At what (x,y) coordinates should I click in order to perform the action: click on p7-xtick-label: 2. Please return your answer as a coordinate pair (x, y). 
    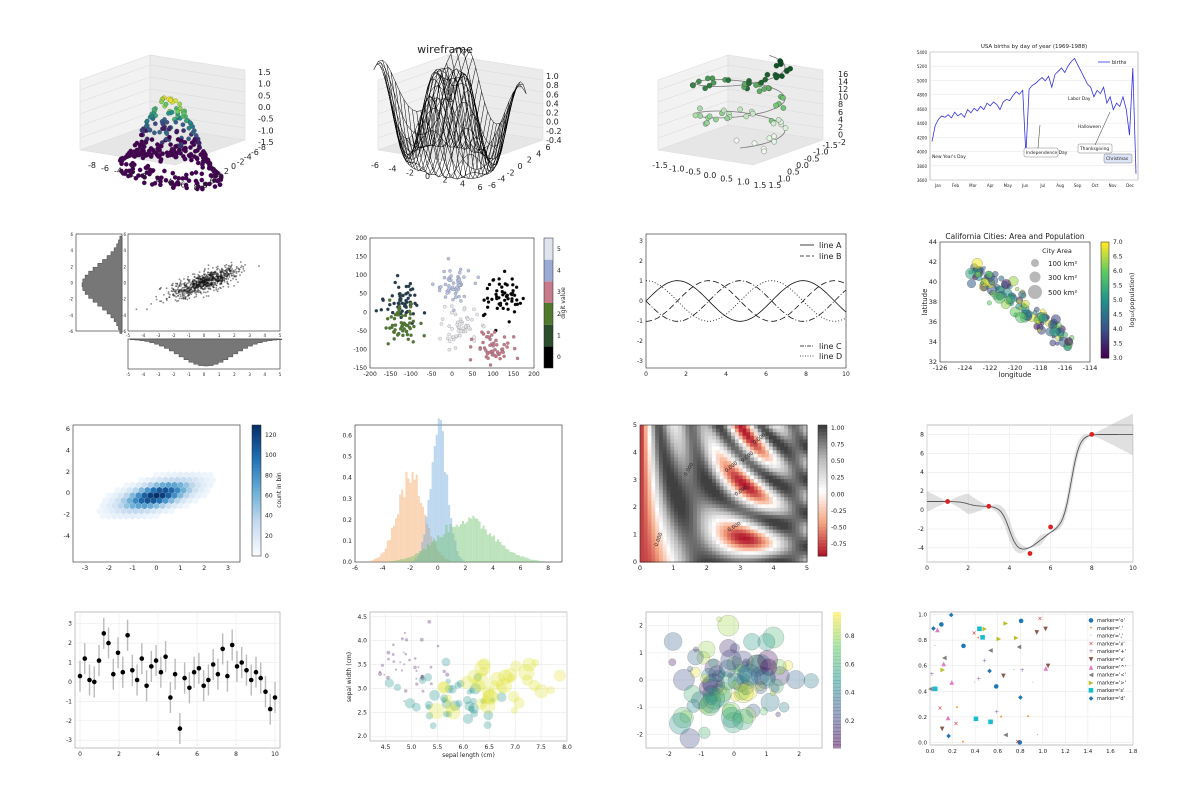
    Looking at the image, I should click on (686, 374).